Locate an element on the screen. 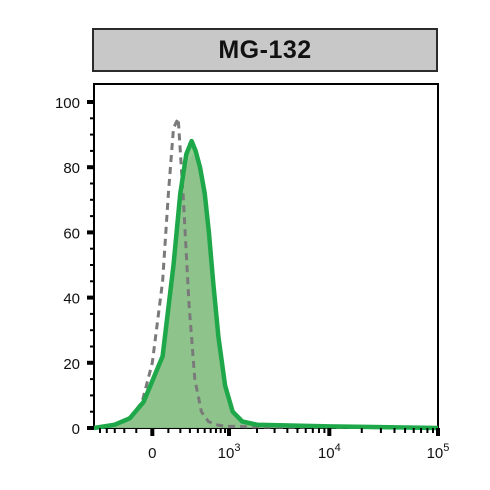 The image size is (490, 490). y-tick-label-3: 60 is located at coordinates (71, 233).